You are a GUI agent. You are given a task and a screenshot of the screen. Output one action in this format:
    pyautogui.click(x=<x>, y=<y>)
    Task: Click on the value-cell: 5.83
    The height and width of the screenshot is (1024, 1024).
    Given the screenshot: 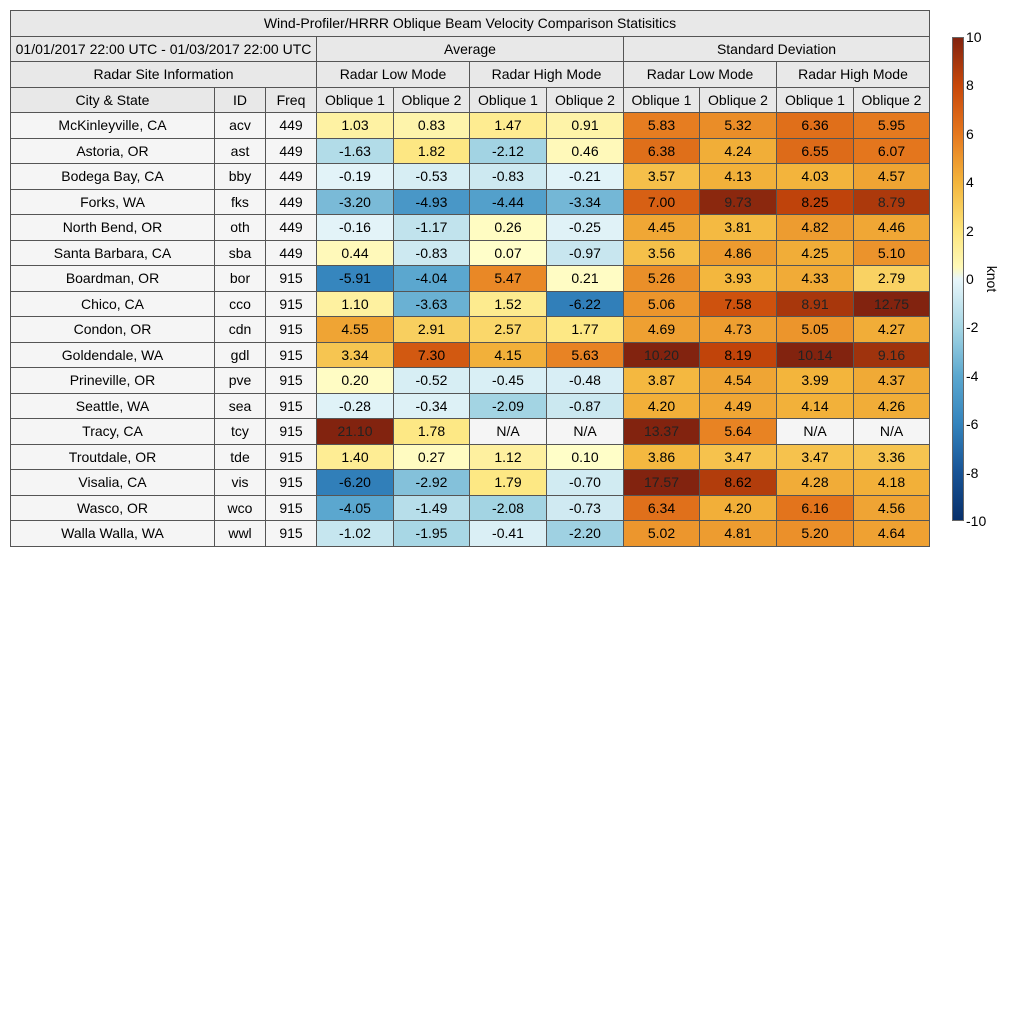 What is the action you would take?
    pyautogui.click(x=661, y=125)
    